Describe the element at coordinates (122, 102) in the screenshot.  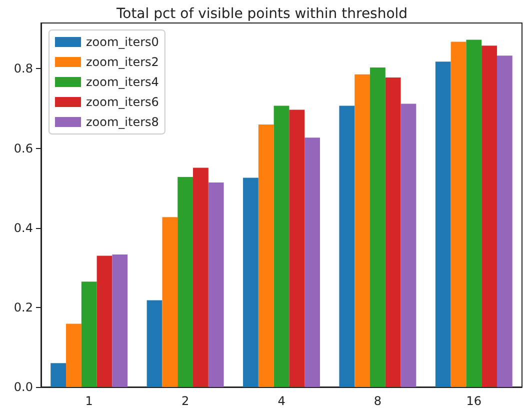
I see `legend-label: zoom_iters6` at that location.